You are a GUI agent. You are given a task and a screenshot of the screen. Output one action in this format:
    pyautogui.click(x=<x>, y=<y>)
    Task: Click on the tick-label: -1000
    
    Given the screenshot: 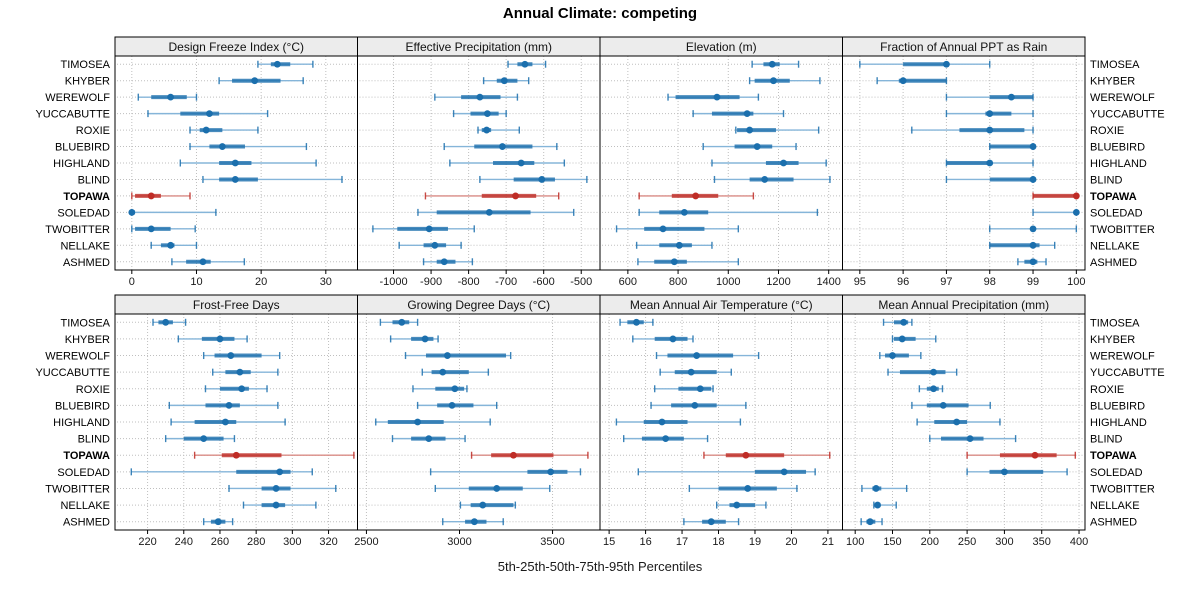 What is the action you would take?
    pyautogui.click(x=393, y=282)
    